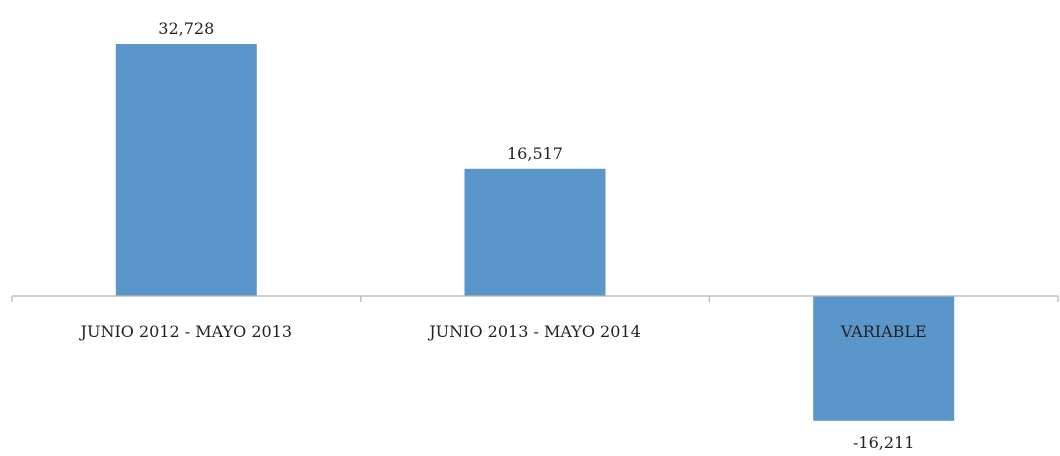 This screenshot has height=456, width=1060. What do you see at coordinates (883, 331) in the screenshot?
I see `category-label-3: VARIABLE` at bounding box center [883, 331].